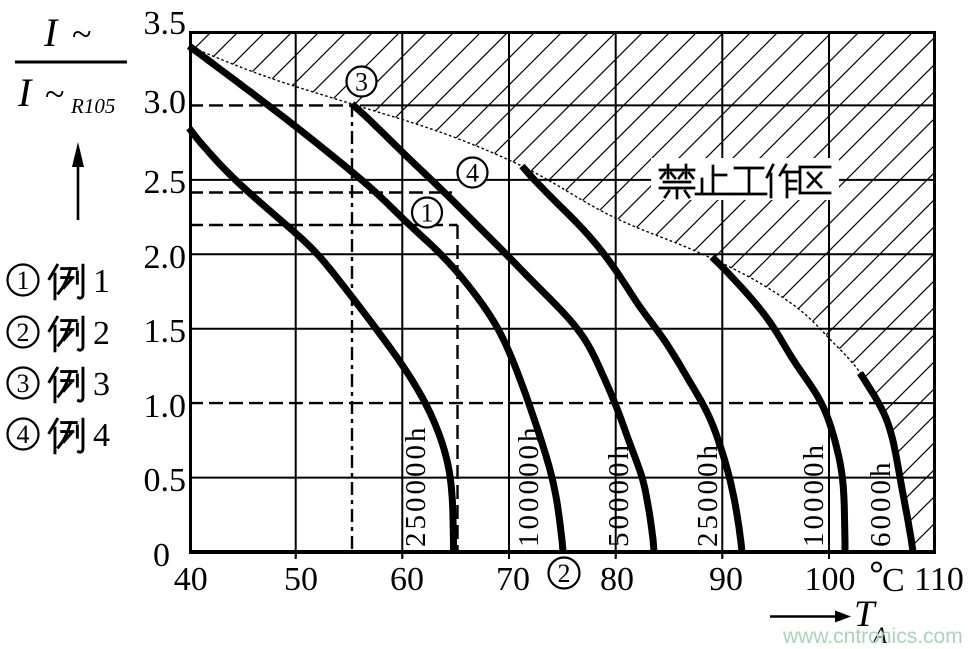 Image resolution: width=968 pixels, height=649 pixels. I want to click on svg-text: 0.5, so click(165, 480).